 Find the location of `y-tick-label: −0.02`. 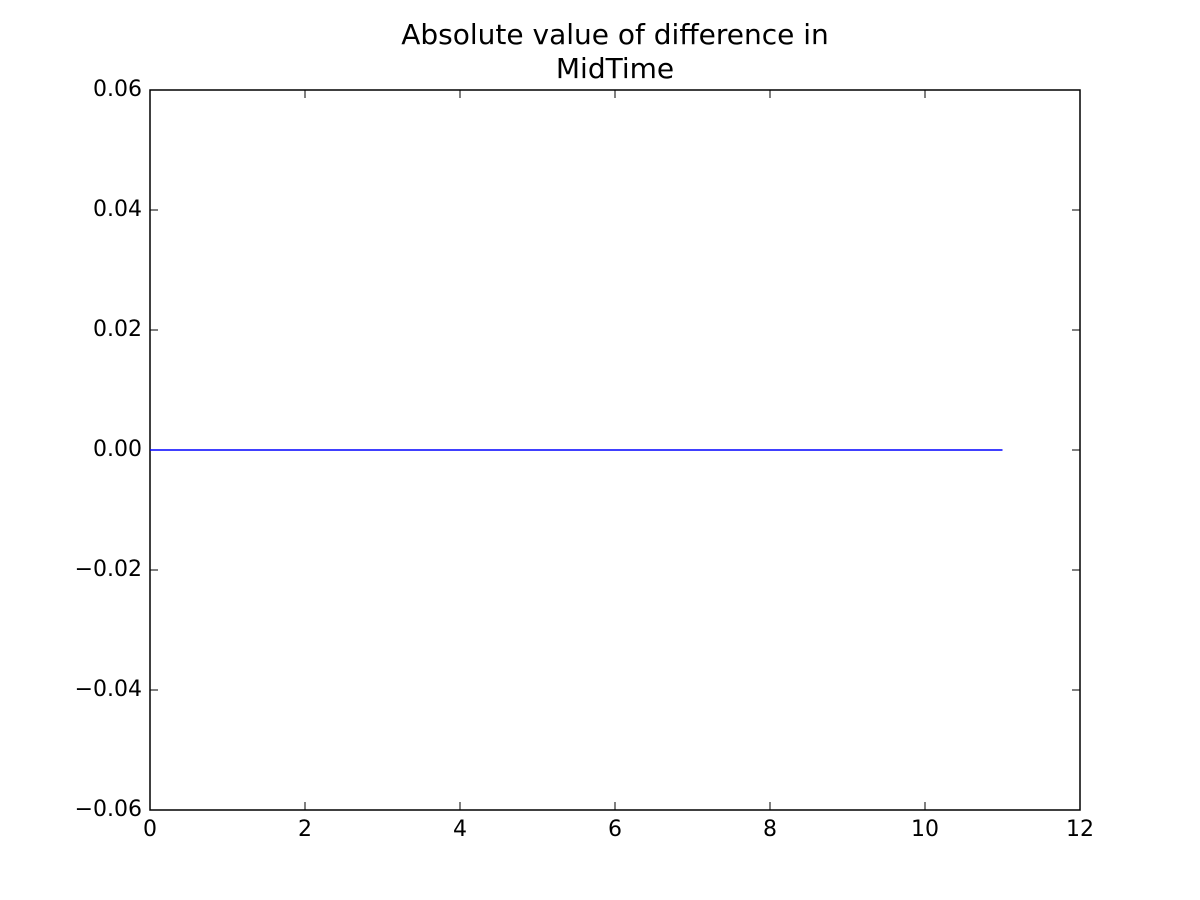

y-tick-label: −0.02 is located at coordinates (108, 569).